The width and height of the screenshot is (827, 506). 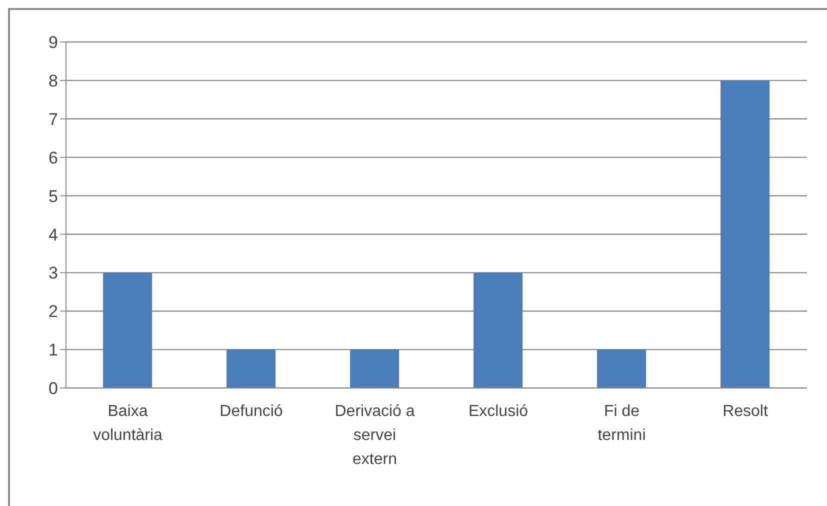 What do you see at coordinates (53, 119) in the screenshot?
I see `y-tick-label: 7` at bounding box center [53, 119].